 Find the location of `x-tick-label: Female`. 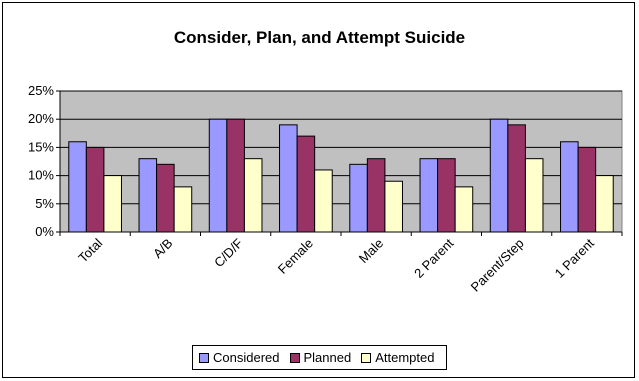

x-tick-label: Female is located at coordinates (295, 256).